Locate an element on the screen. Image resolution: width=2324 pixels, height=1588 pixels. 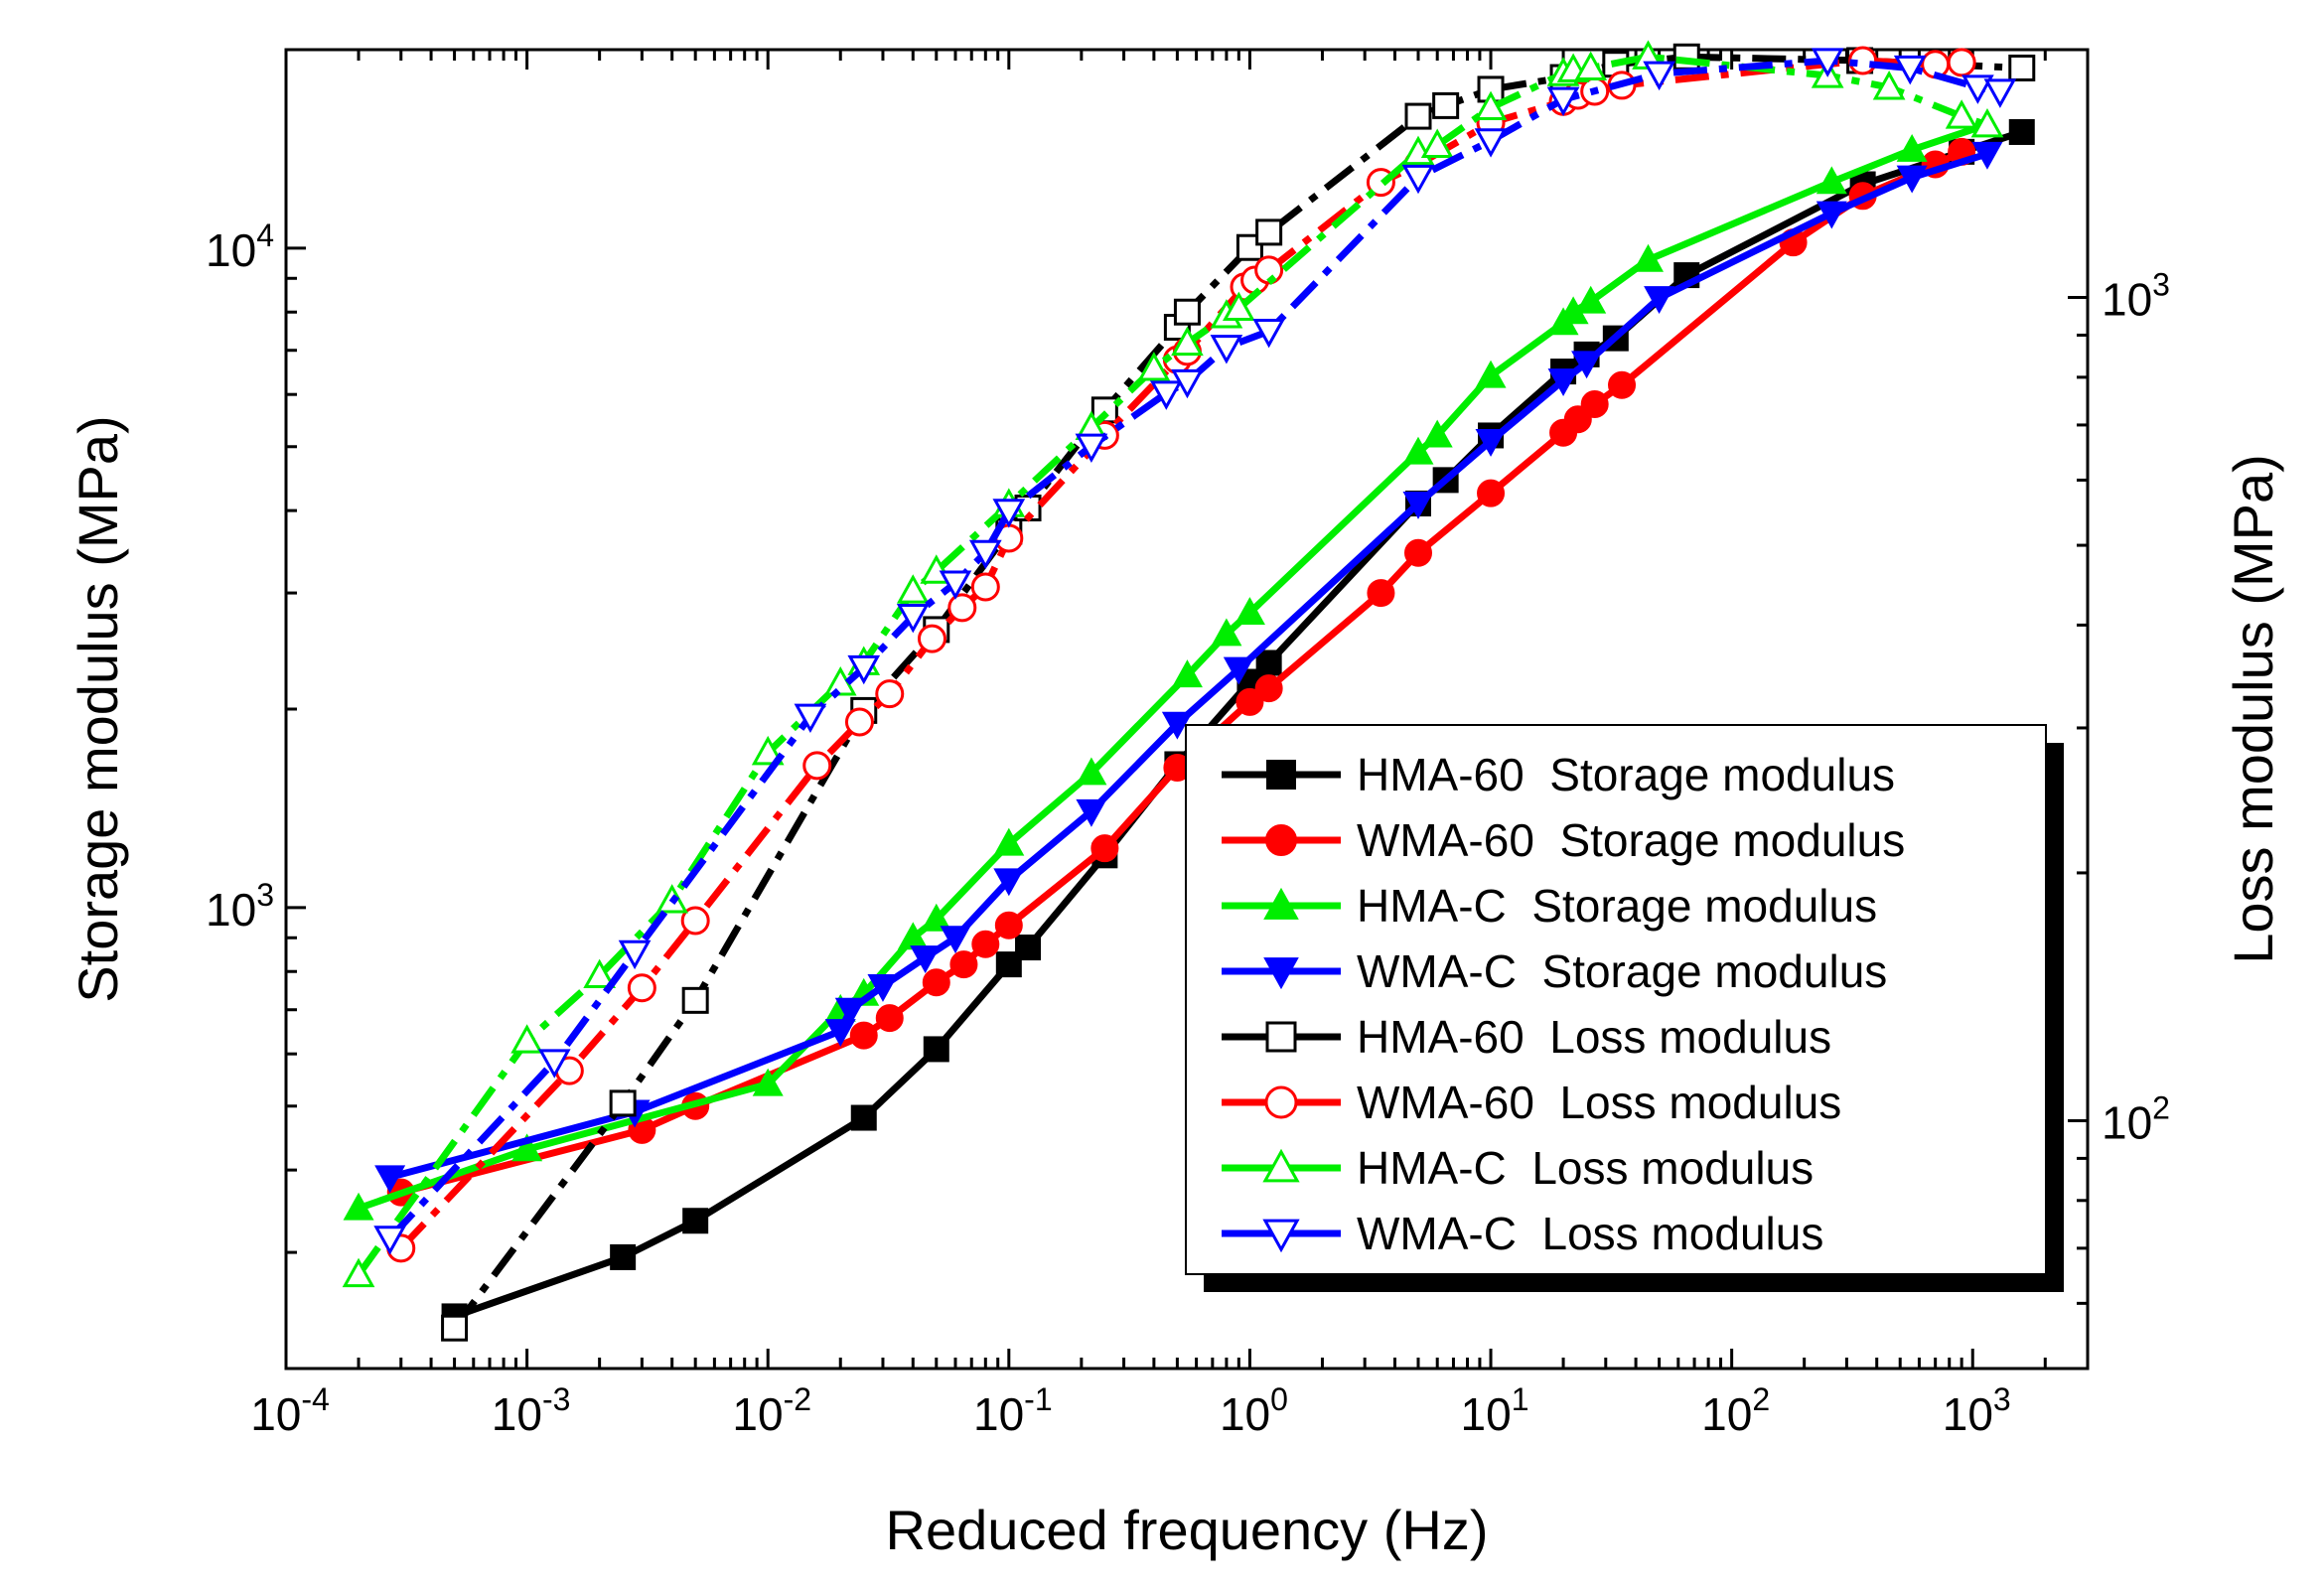
legend-label: HMA-60 Storage modulus is located at coordinates (1626, 774).